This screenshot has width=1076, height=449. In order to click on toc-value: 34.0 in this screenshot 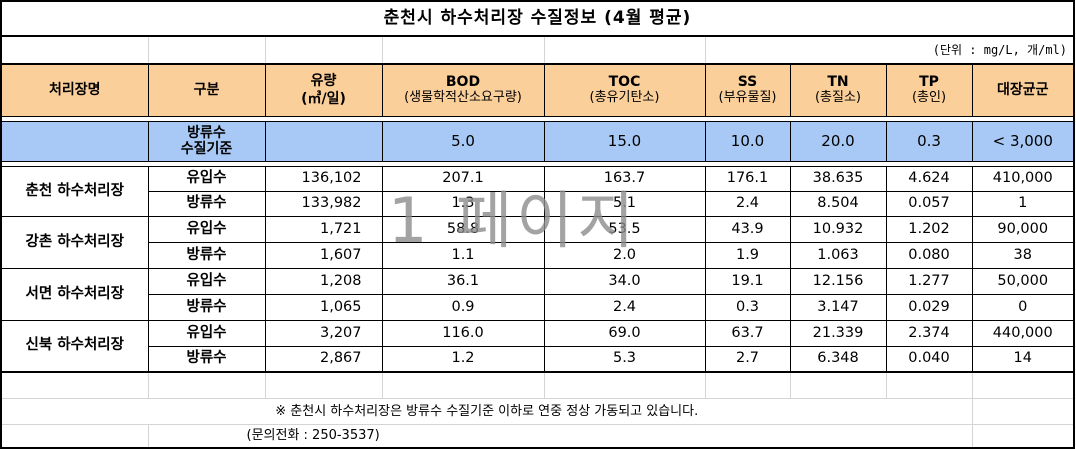, I will do `click(624, 281)`.